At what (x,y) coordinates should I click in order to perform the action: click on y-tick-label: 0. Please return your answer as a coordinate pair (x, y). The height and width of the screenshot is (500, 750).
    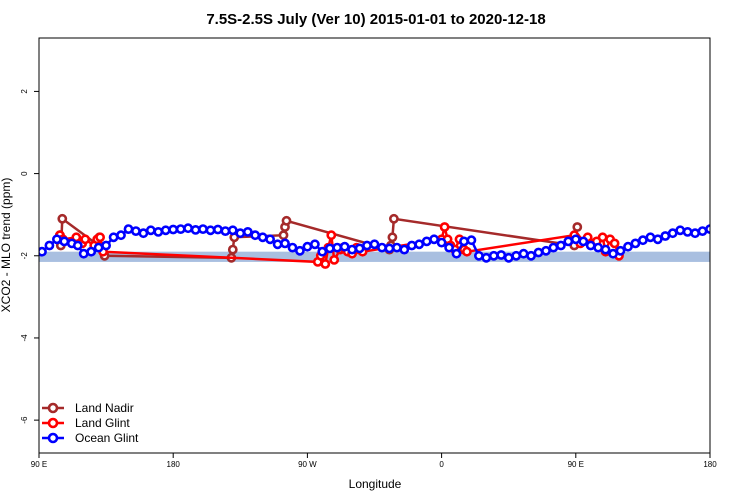
    Looking at the image, I should click on (24, 173).